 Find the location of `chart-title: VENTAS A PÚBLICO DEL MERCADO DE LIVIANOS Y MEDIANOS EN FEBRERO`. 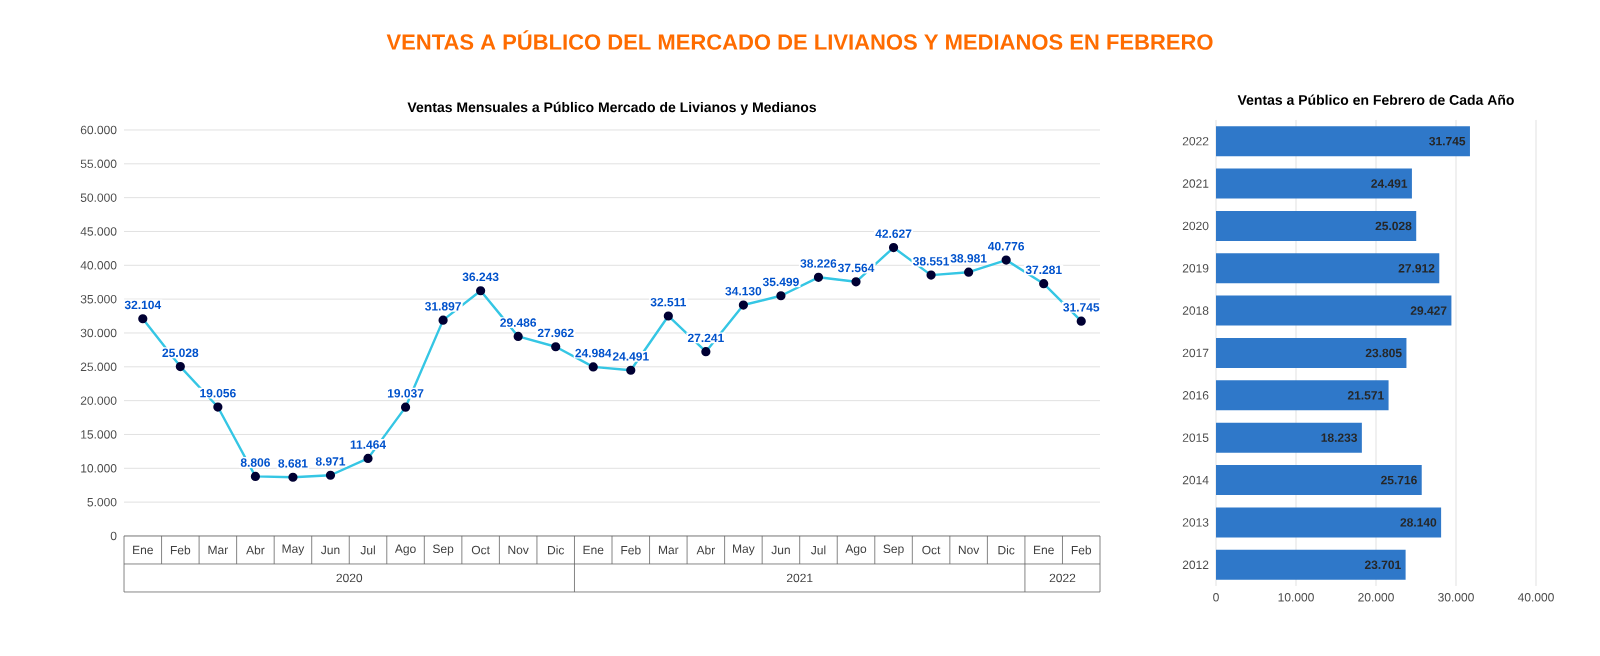

chart-title: VENTAS A PÚBLICO DEL MERCADO DE LIVIANOS Y MEDIANOS EN FEBRERO is located at coordinates (799, 40).